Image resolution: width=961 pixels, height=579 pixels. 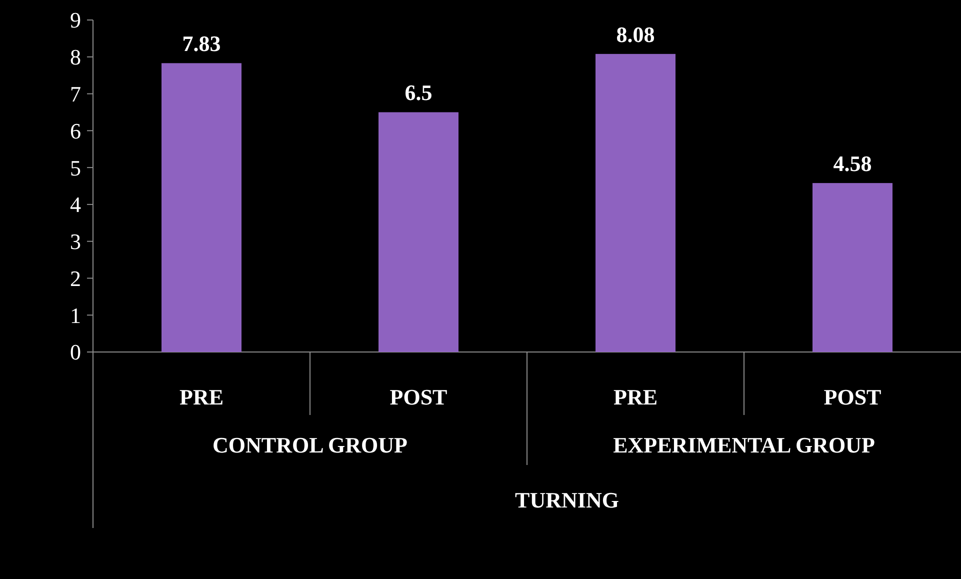 What do you see at coordinates (75, 93) in the screenshot?
I see `y-tick-label: 7` at bounding box center [75, 93].